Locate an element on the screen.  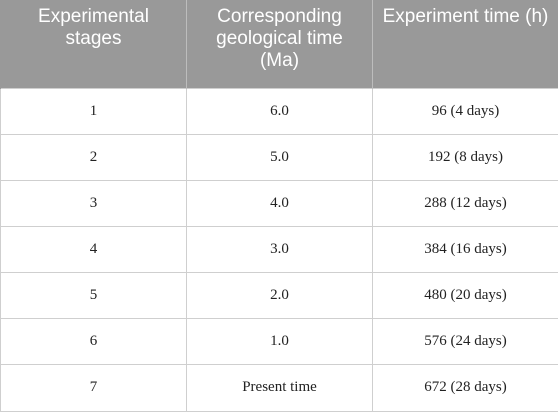
cell-geological-time: Present time is located at coordinates (279, 387).